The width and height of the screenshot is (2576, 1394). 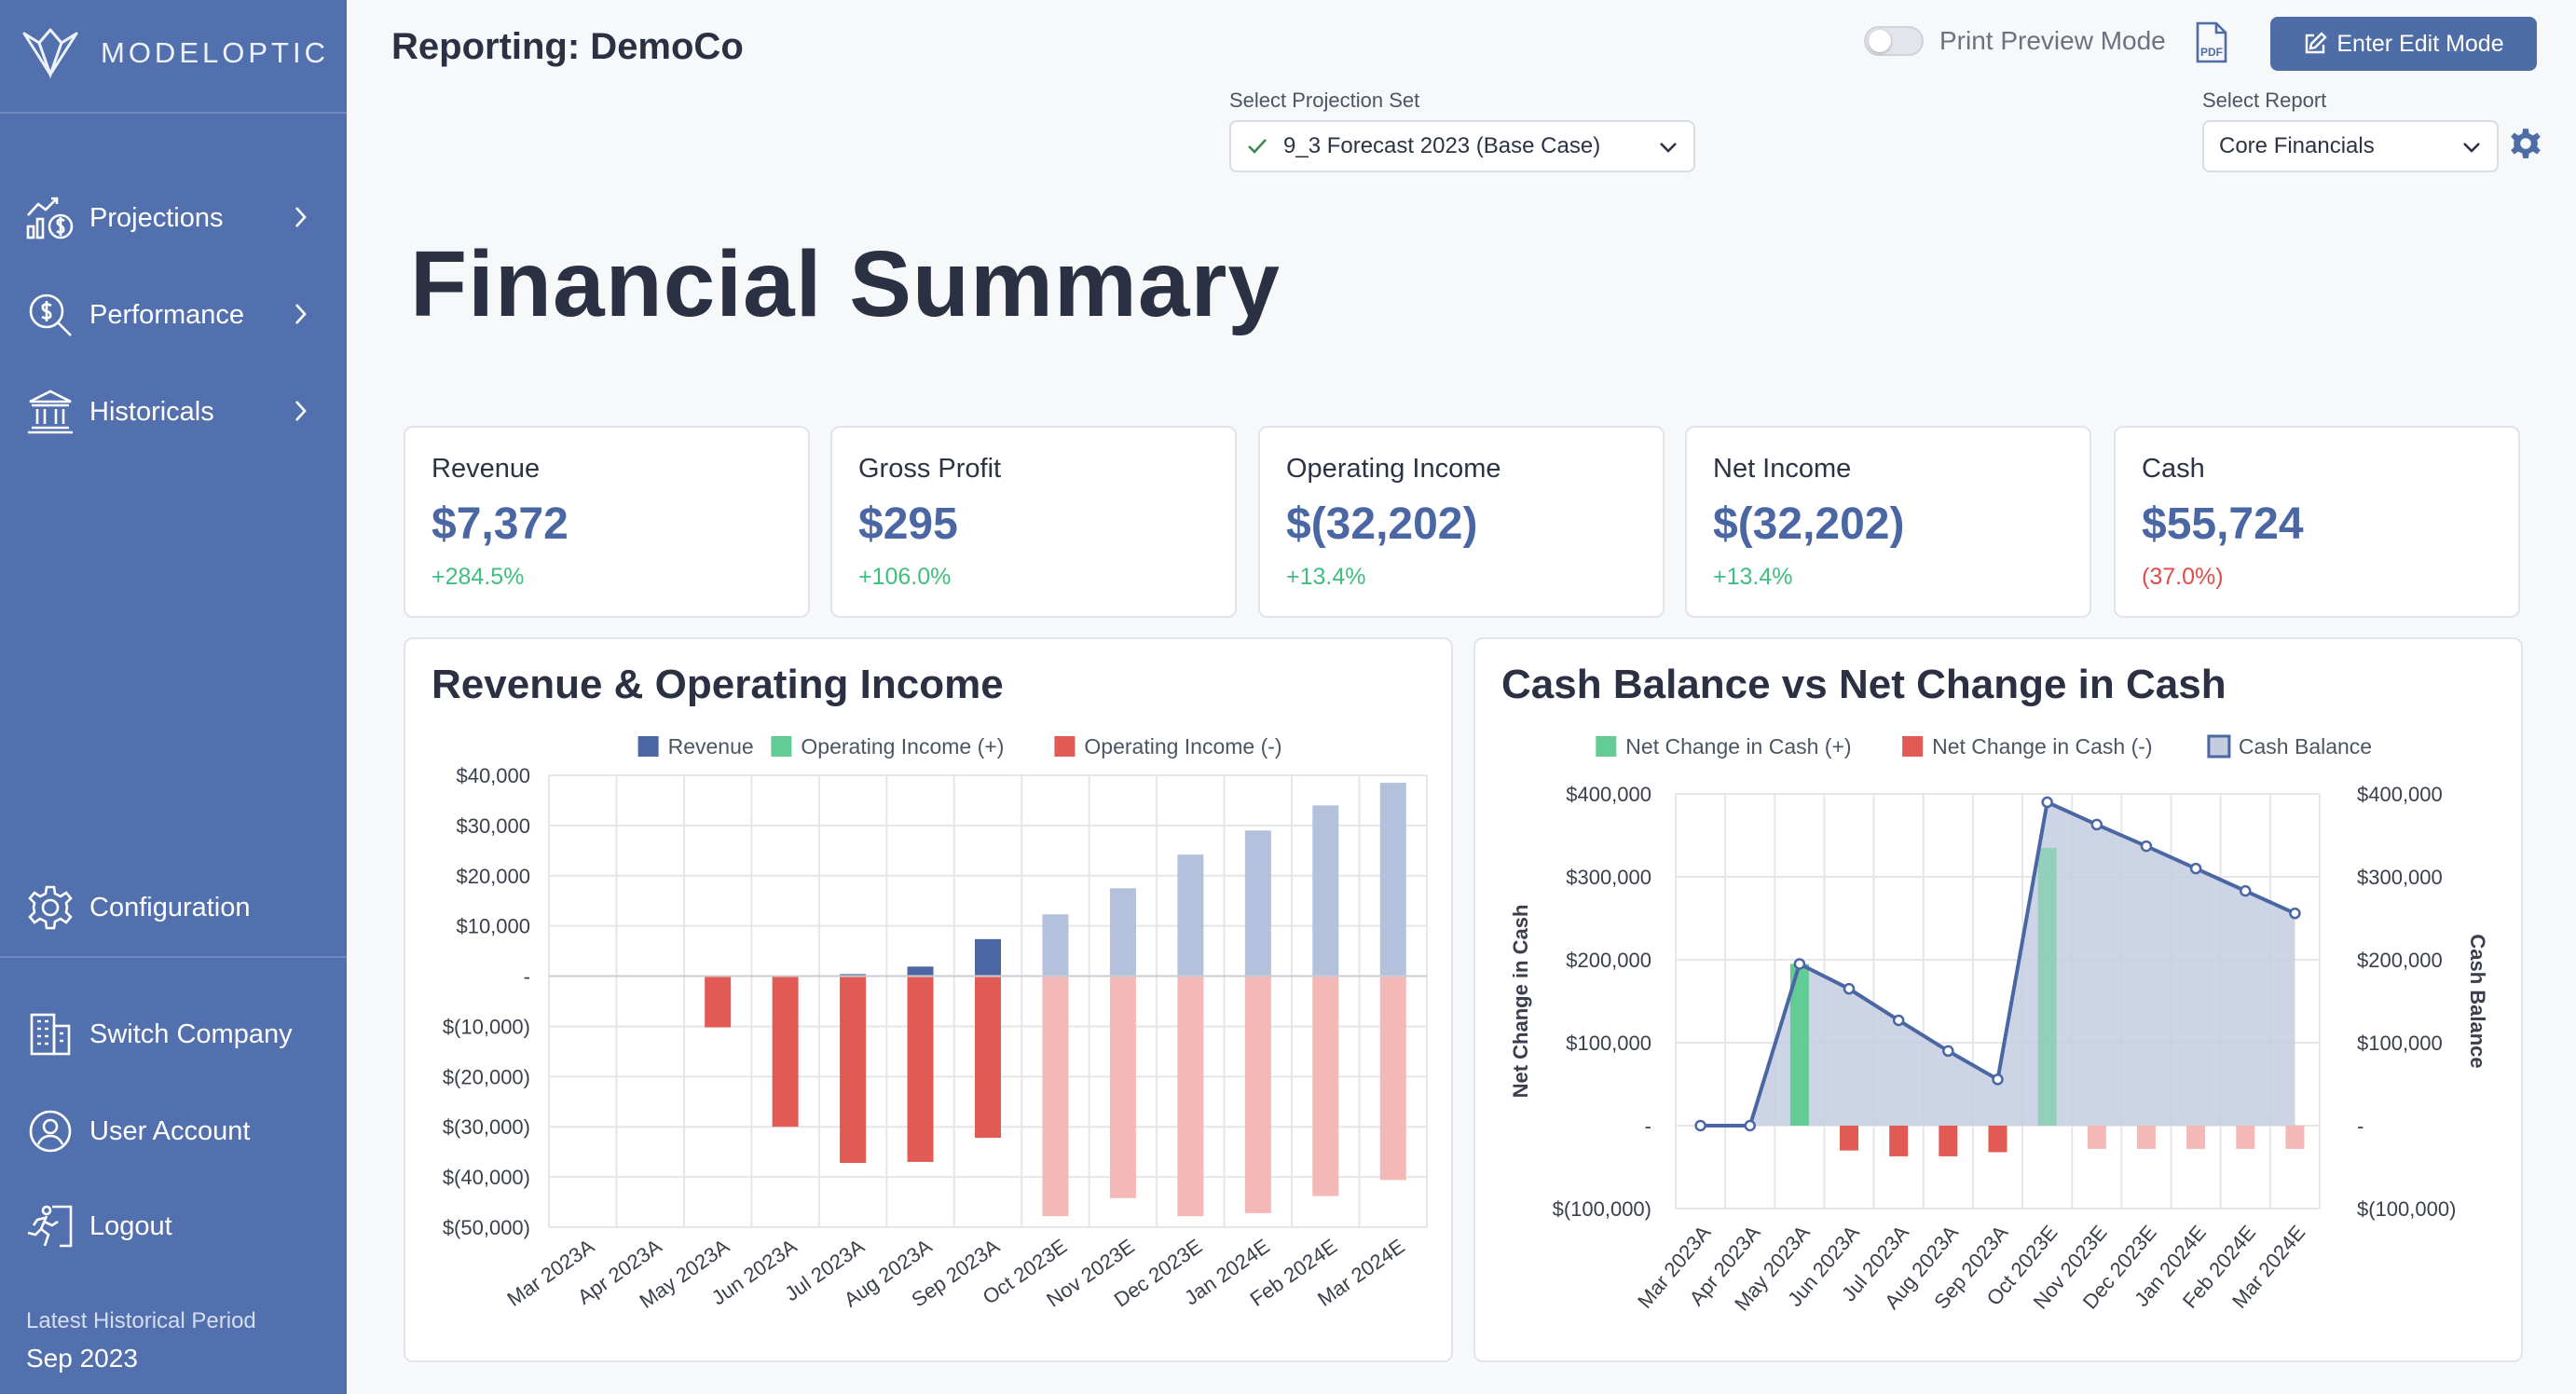 I want to click on sidebar-item-performance: Performance, so click(x=176, y=315).